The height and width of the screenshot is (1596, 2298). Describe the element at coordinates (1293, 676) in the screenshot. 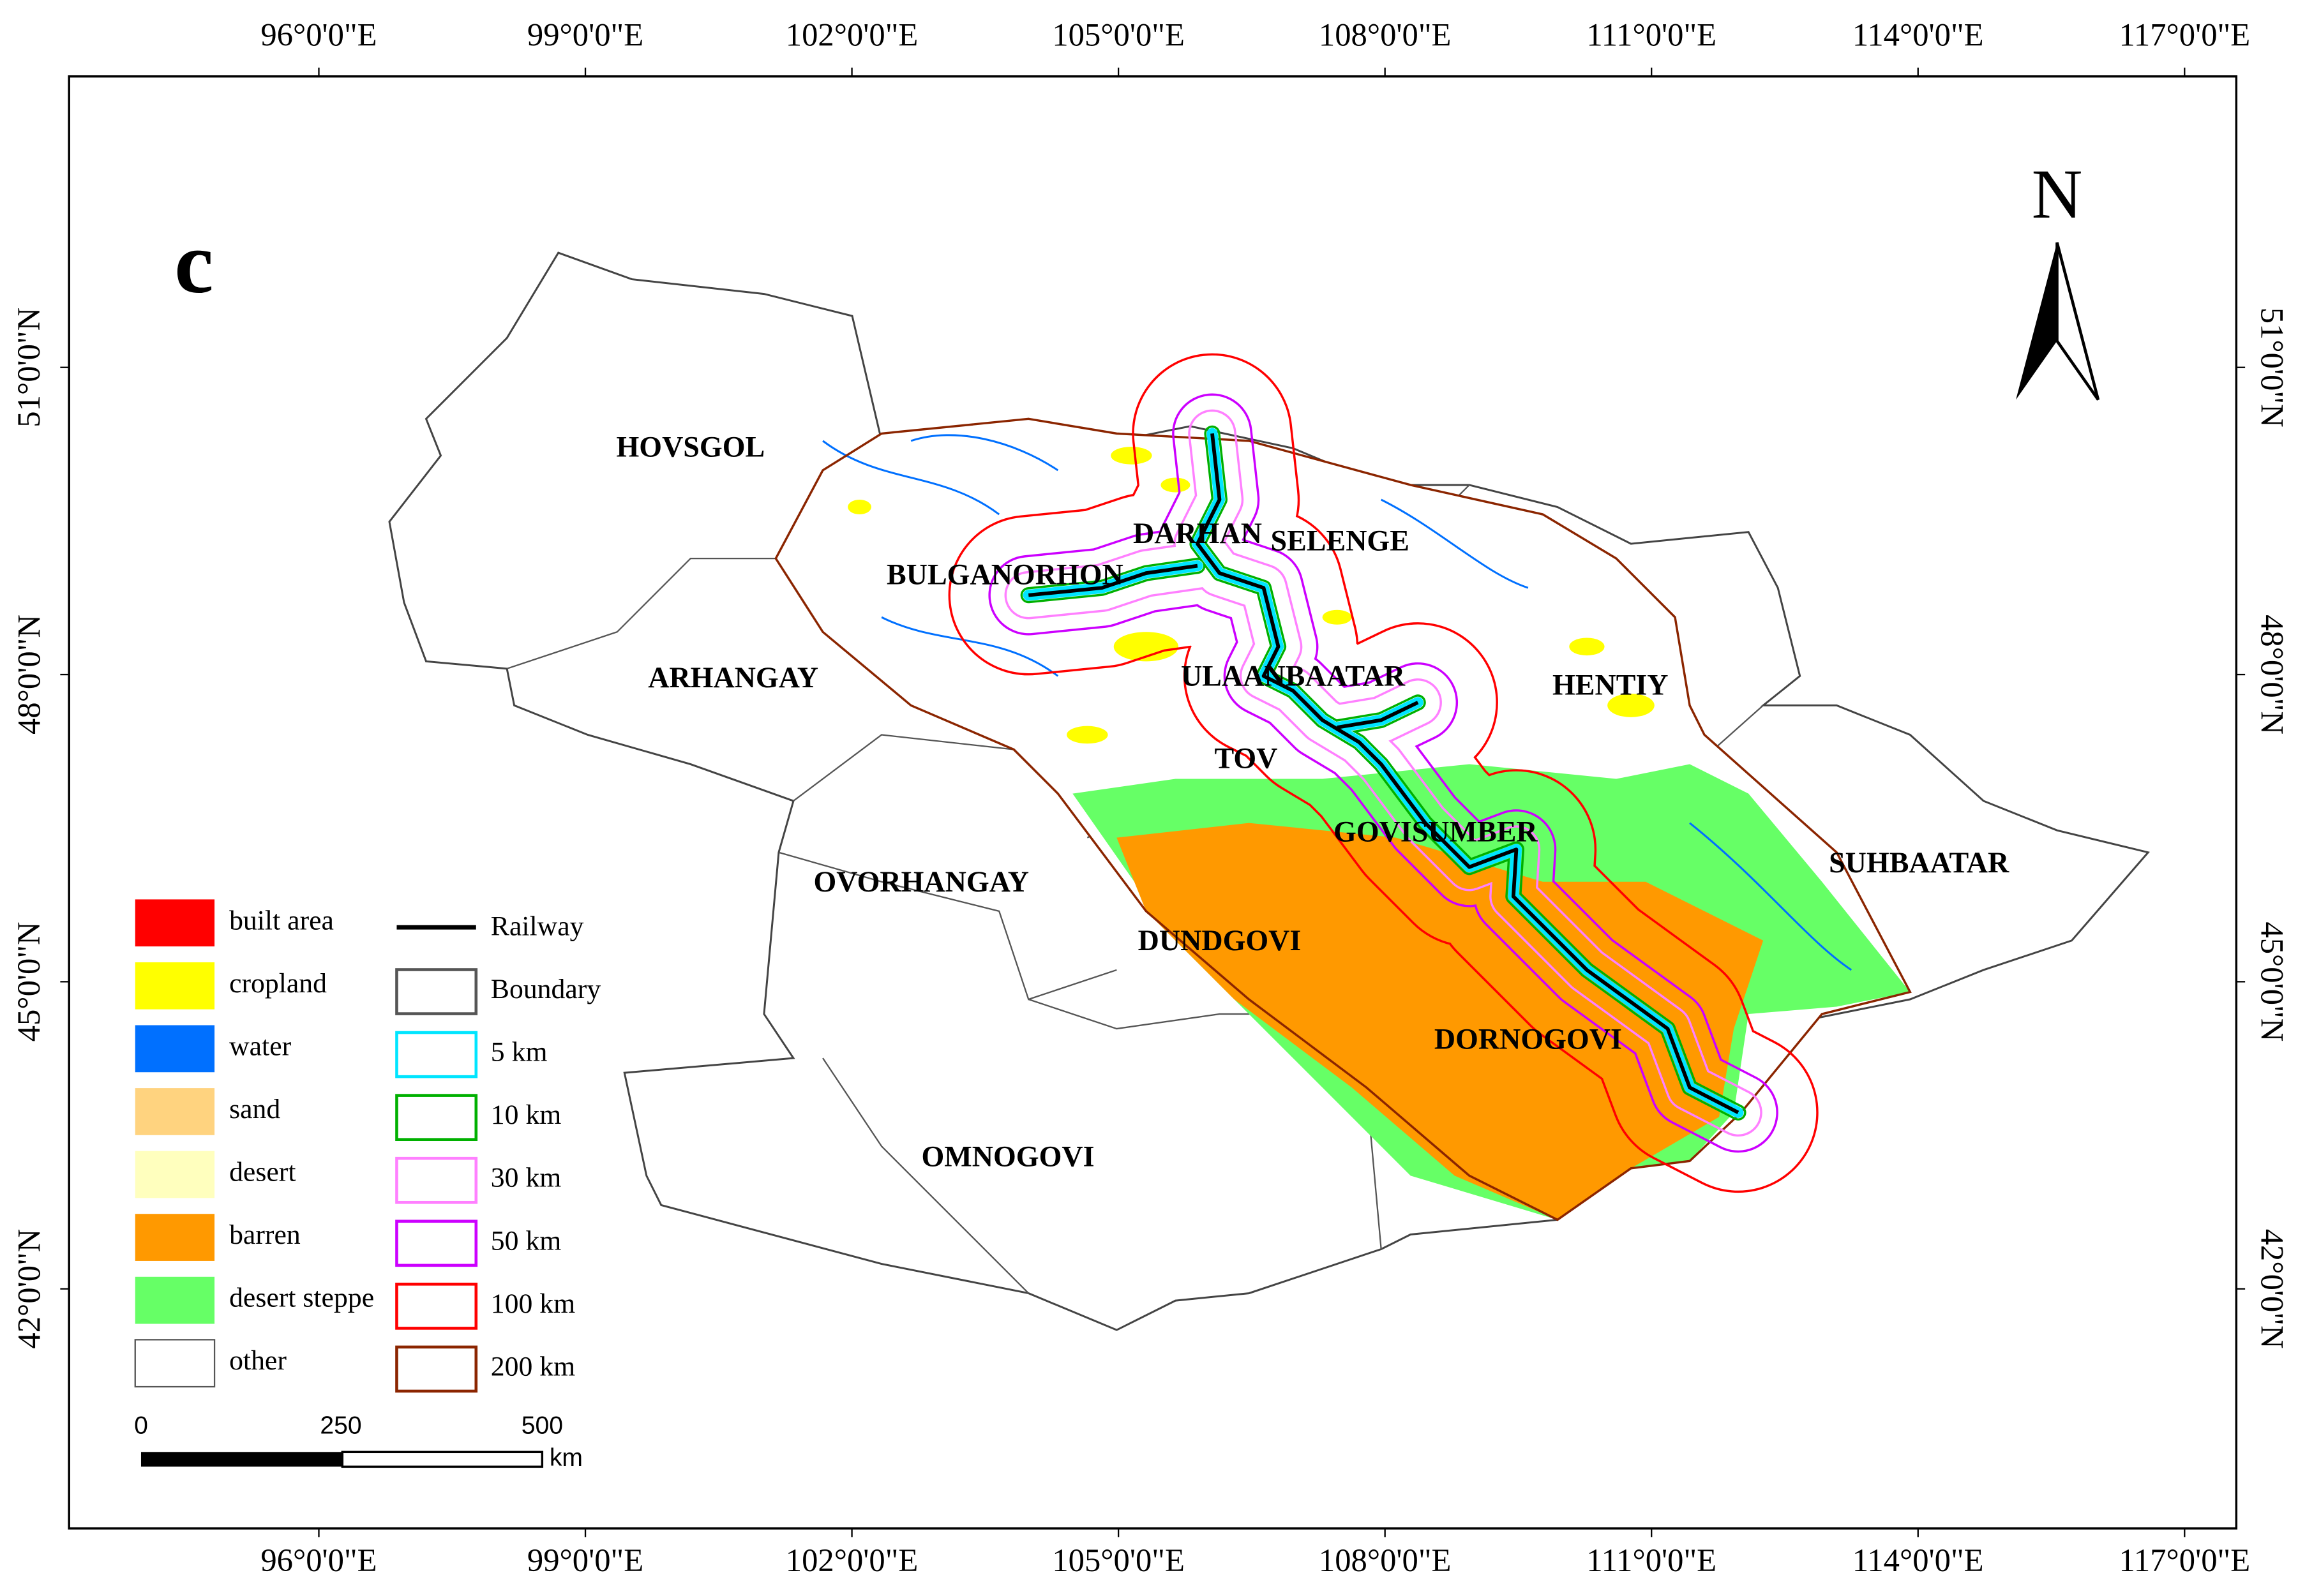

I see `region-label: ULAANBAATAR` at that location.